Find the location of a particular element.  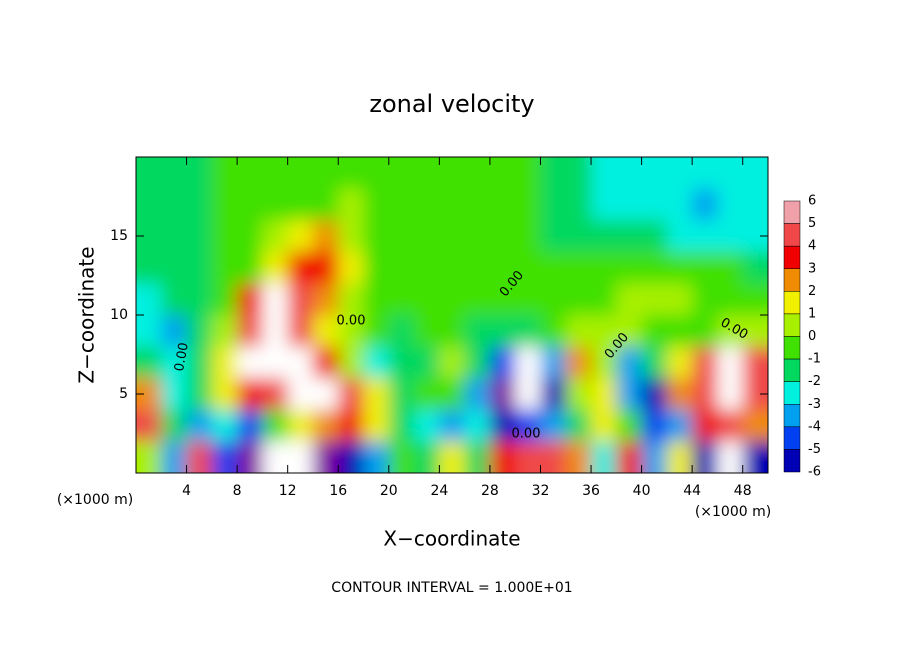

annotation: CONTOUR INTERVAL = 1.000E+01 is located at coordinates (451, 588).